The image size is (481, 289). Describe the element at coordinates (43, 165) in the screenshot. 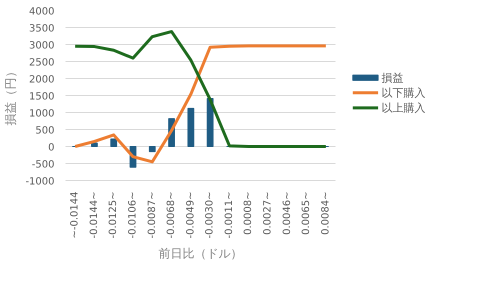

I see `y-tick-label: -500` at that location.